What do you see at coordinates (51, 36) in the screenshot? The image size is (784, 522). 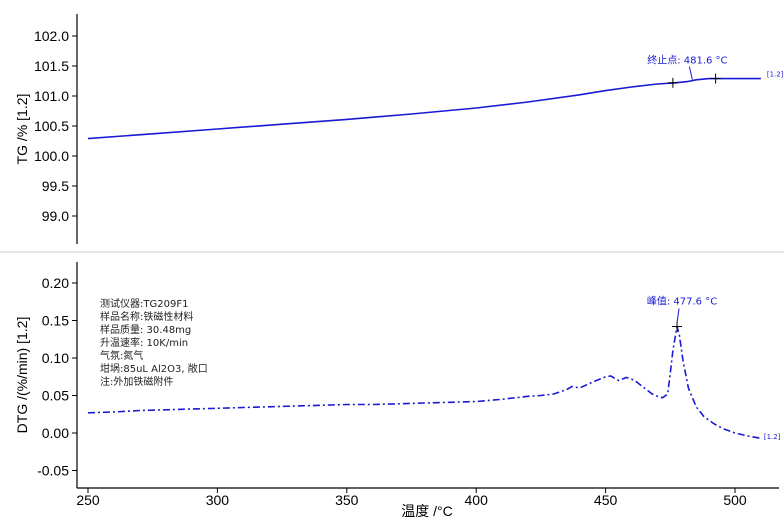 I see `tg-ytick-label: 102.0` at bounding box center [51, 36].